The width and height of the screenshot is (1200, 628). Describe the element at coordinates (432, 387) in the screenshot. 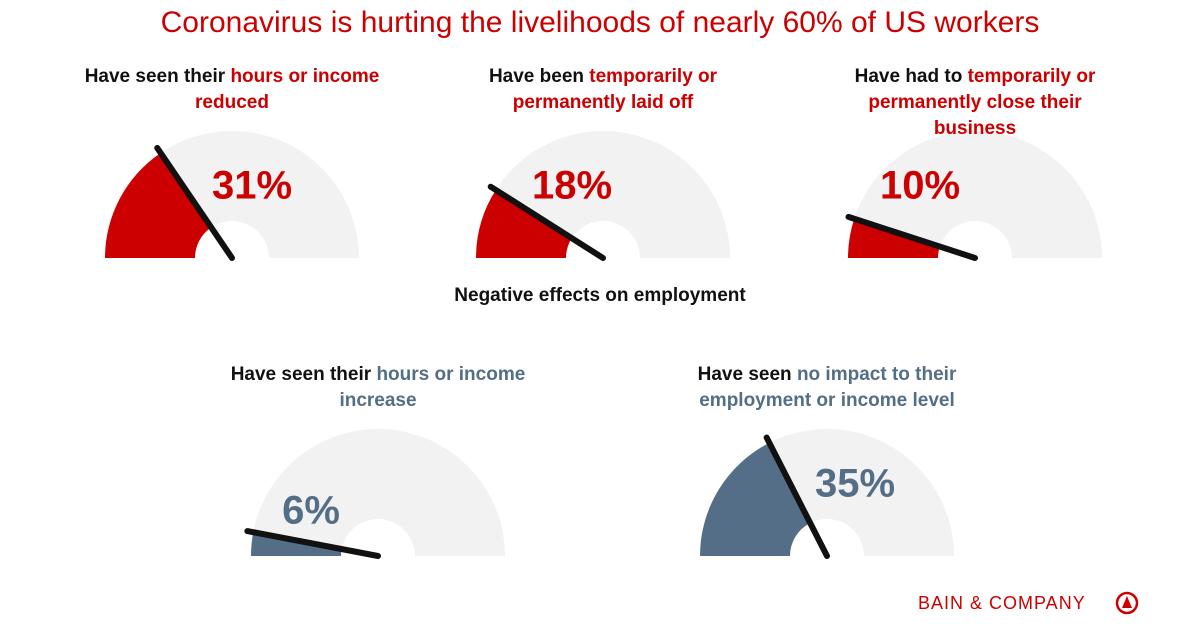

I see `label-highlight: hours or income increase` at that location.